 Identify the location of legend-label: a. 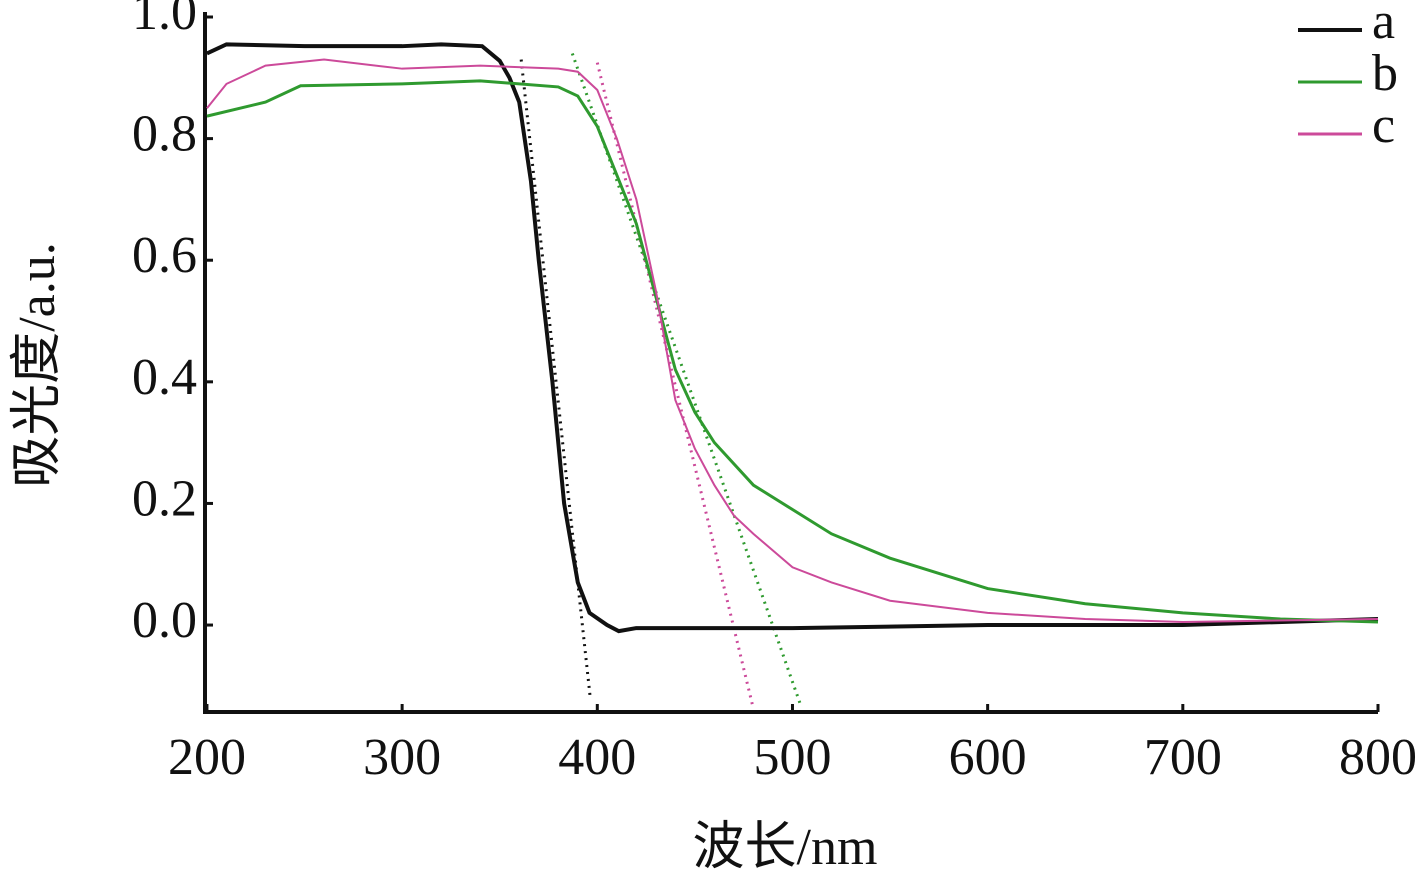
(1383, 25).